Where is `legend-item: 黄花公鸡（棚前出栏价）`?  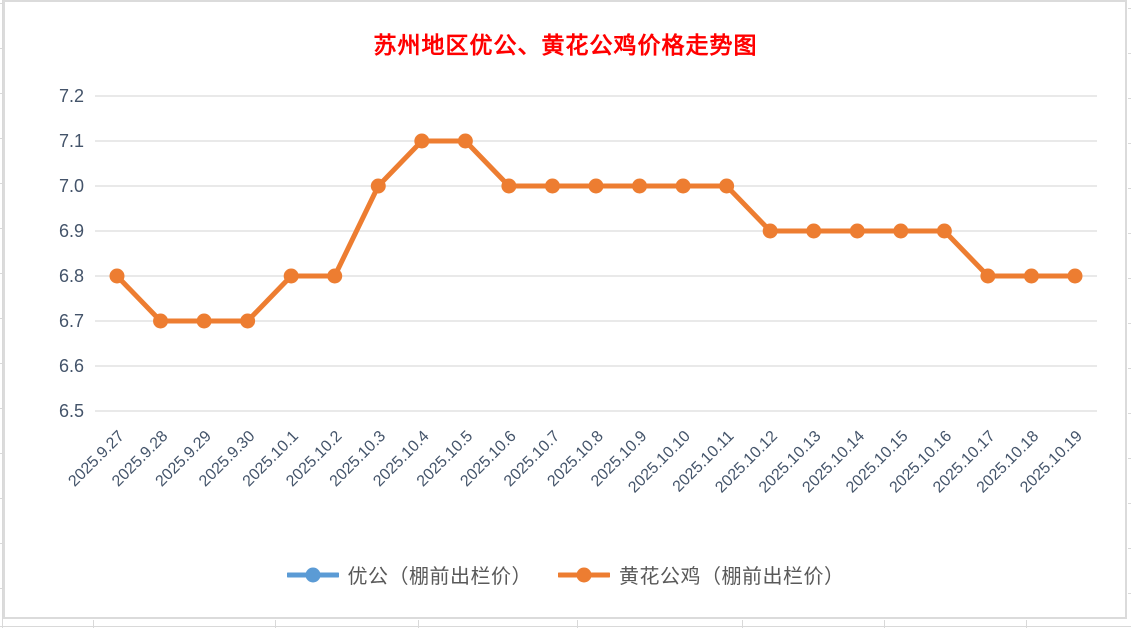
legend-item: 黄花公鸡（棚前出栏价） is located at coordinates (701, 574).